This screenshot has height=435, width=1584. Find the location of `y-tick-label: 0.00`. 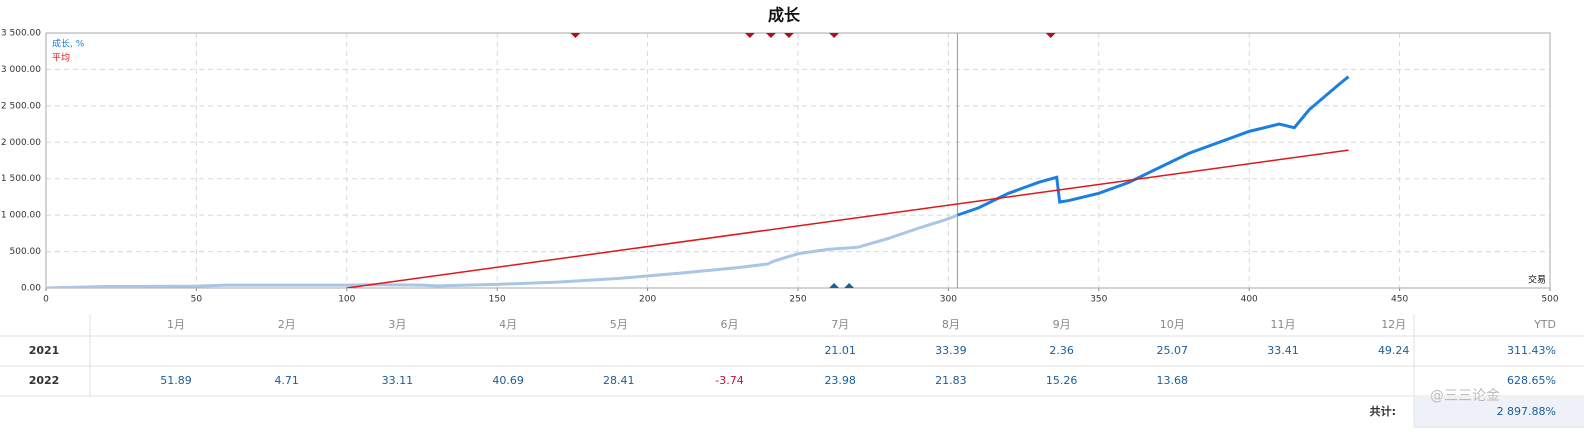

y-tick-label: 0.00 is located at coordinates (31, 289).